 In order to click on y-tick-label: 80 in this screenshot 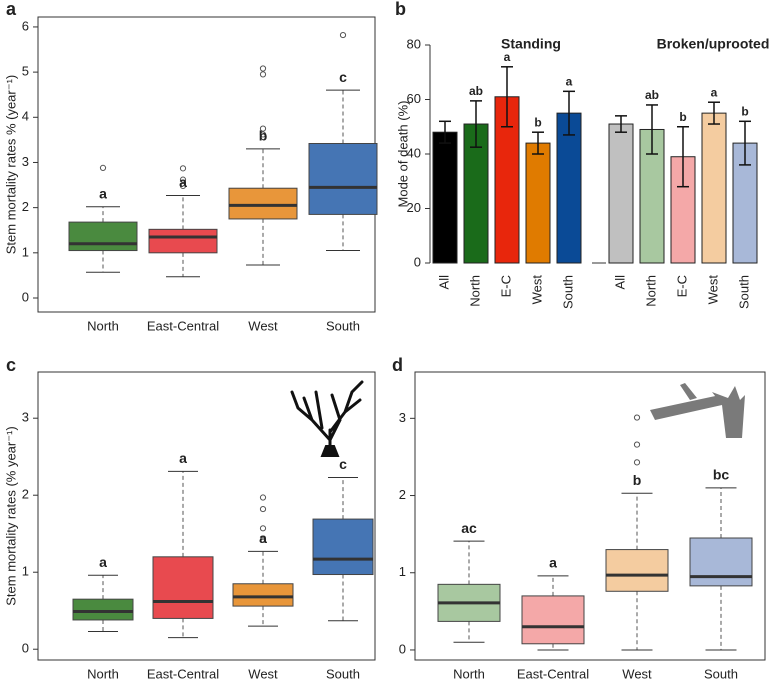, I will do `click(414, 43)`.